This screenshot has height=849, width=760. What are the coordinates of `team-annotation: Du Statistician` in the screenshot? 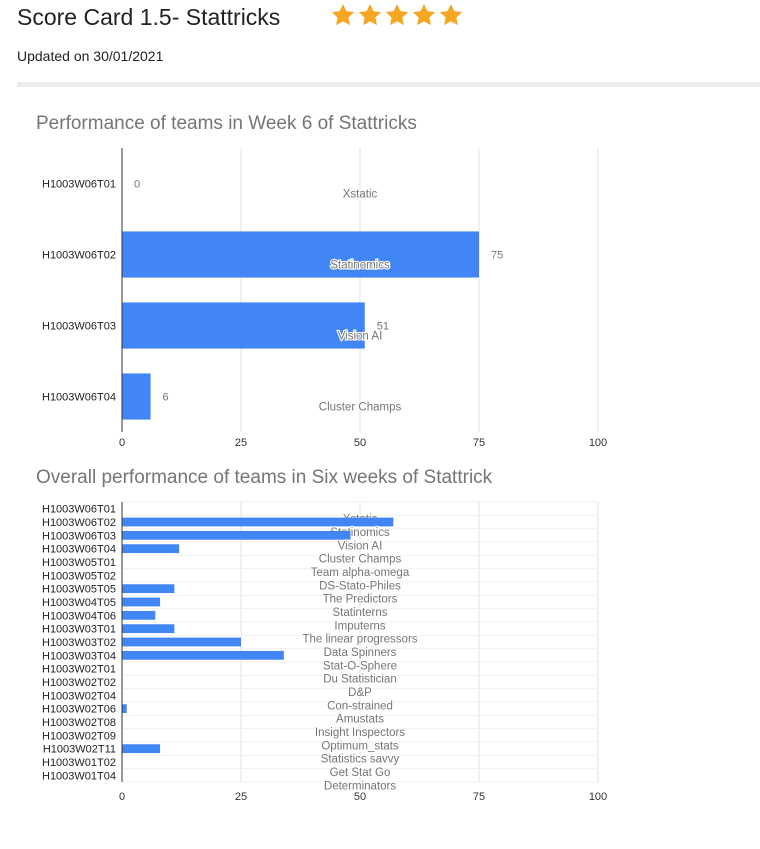 It's located at (360, 680).